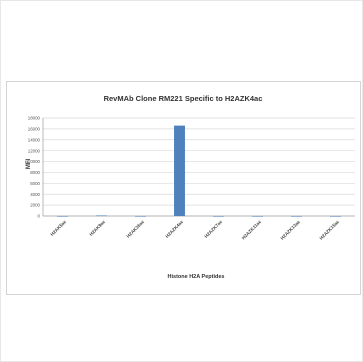 Image resolution: width=363 pixels, height=362 pixels. I want to click on y-tick-label: 0, so click(39, 216).